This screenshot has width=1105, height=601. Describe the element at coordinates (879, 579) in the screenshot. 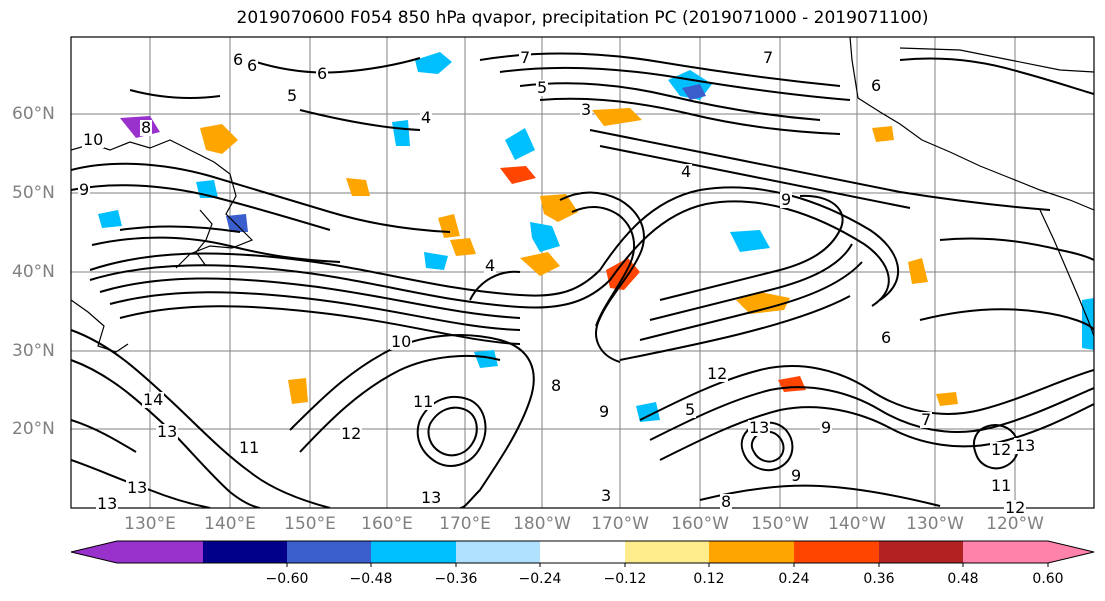

I see `colorbar-tick-label: 0.36` at that location.